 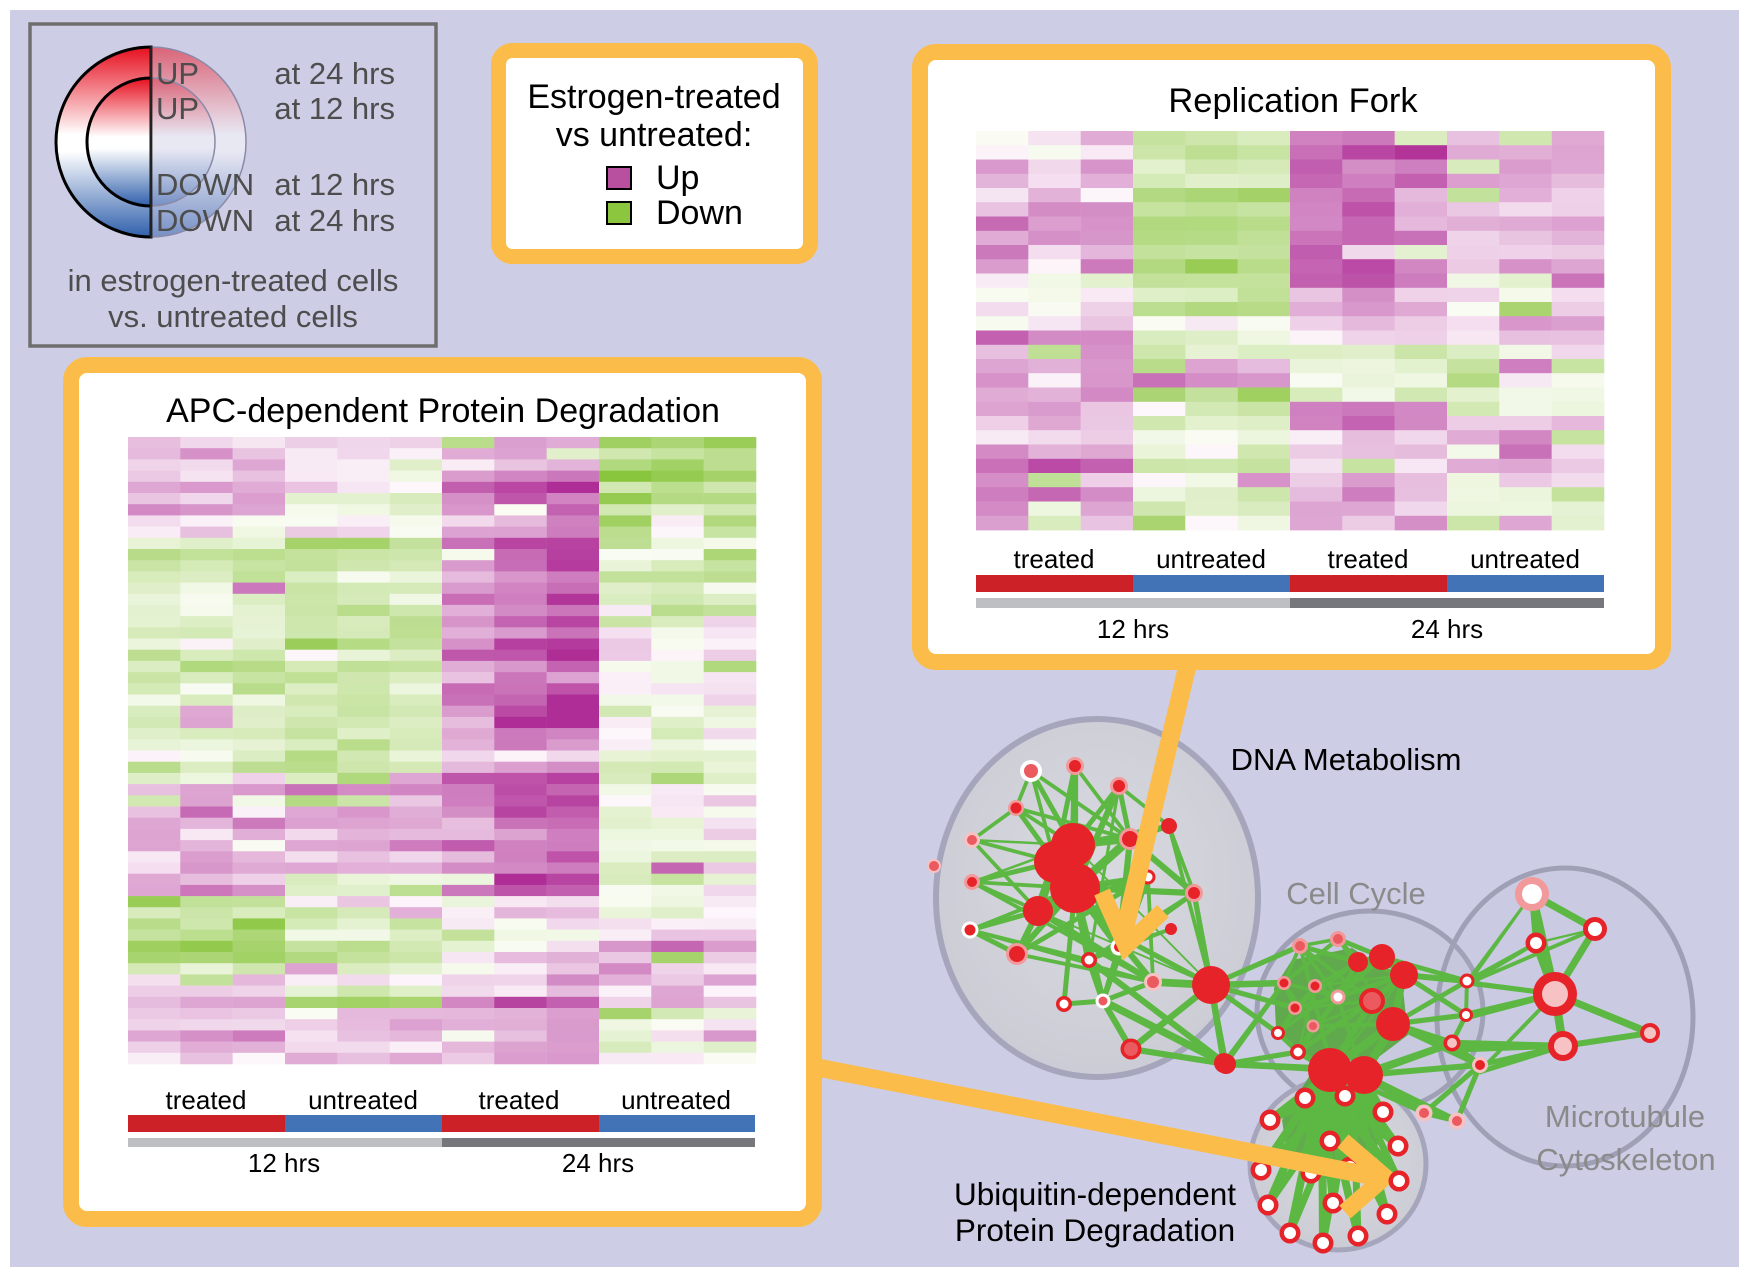 What do you see at coordinates (1095, 1230) in the screenshot?
I see `svg-text: Protein Degradation` at bounding box center [1095, 1230].